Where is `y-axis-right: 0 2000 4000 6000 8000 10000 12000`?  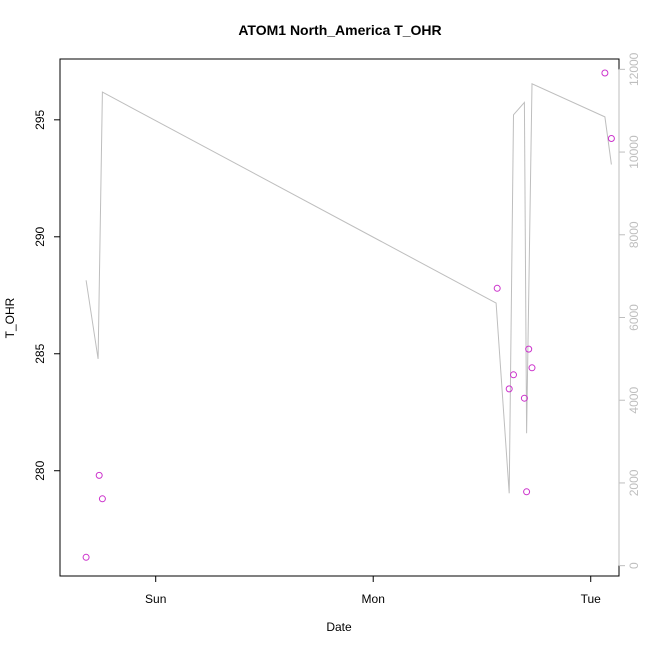
y-axis-right: 0 2000 4000 6000 8000 10000 12000 is located at coordinates (629, 310).